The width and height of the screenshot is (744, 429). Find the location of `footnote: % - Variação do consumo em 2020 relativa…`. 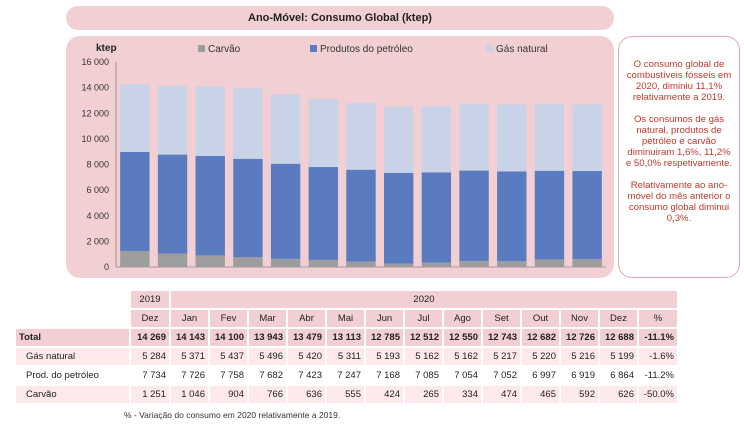

footnote: % - Variação do consumo em 2020 relativa… is located at coordinates (232, 415).